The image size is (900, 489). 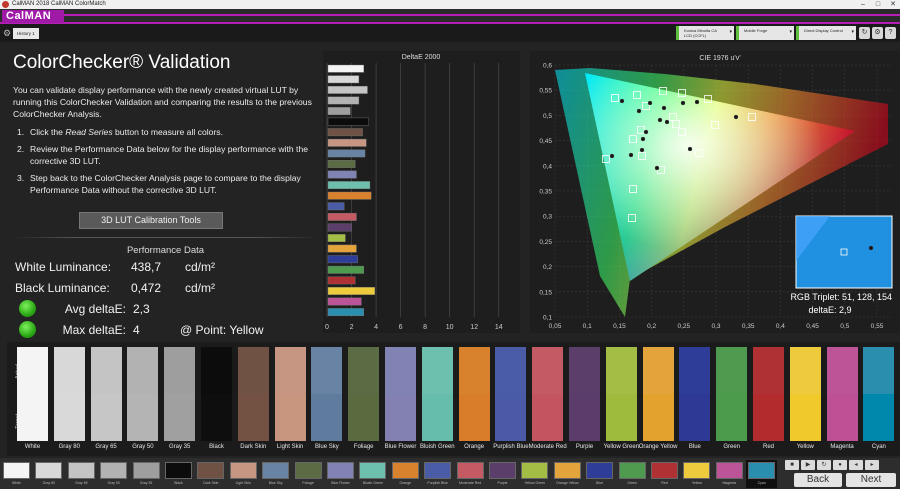 I want to click on lut-calibration-tools-button: 3D LUT Calibration Tools, so click(x=151, y=220).